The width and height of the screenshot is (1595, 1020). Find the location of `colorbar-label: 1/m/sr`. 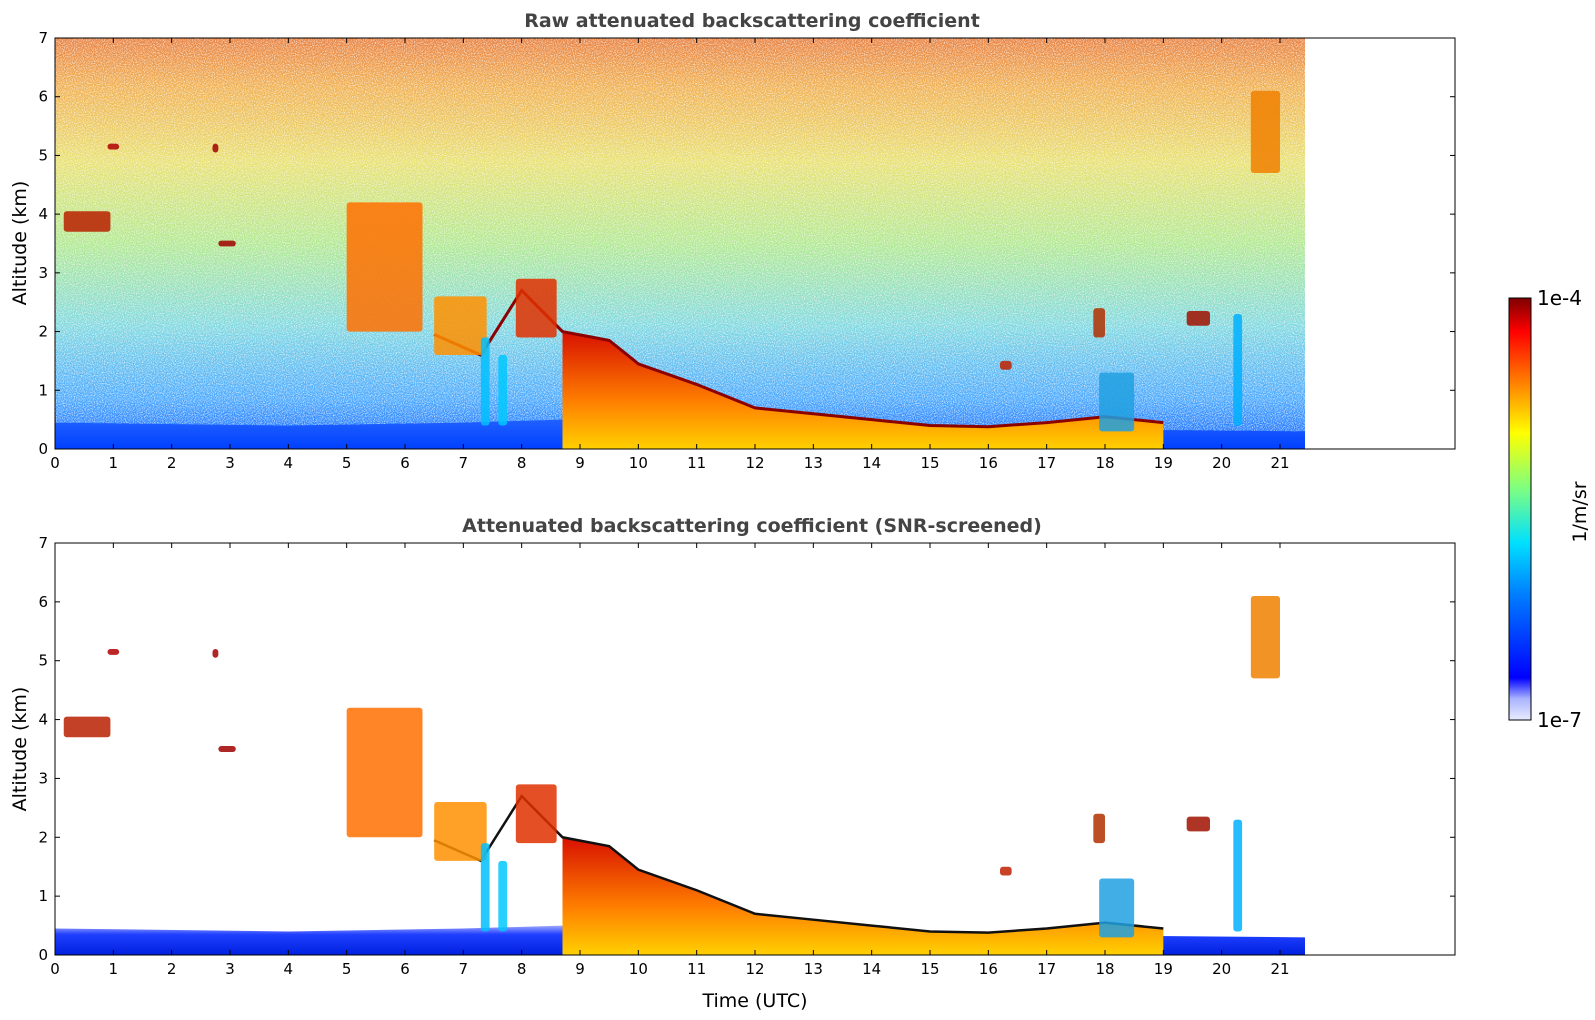

colorbar-label: 1/m/sr is located at coordinates (1580, 511).